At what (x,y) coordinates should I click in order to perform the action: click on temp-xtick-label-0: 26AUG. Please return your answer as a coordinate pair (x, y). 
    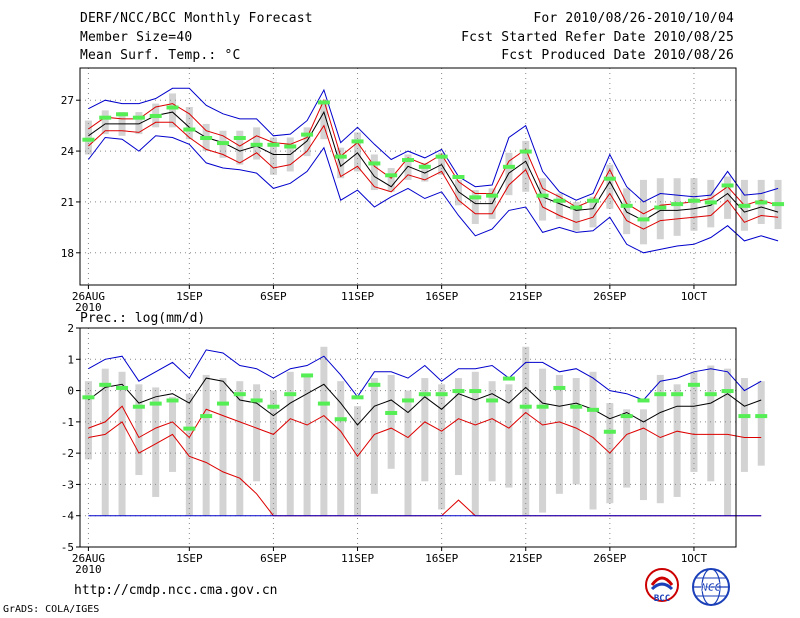
    Looking at the image, I should click on (88, 296).